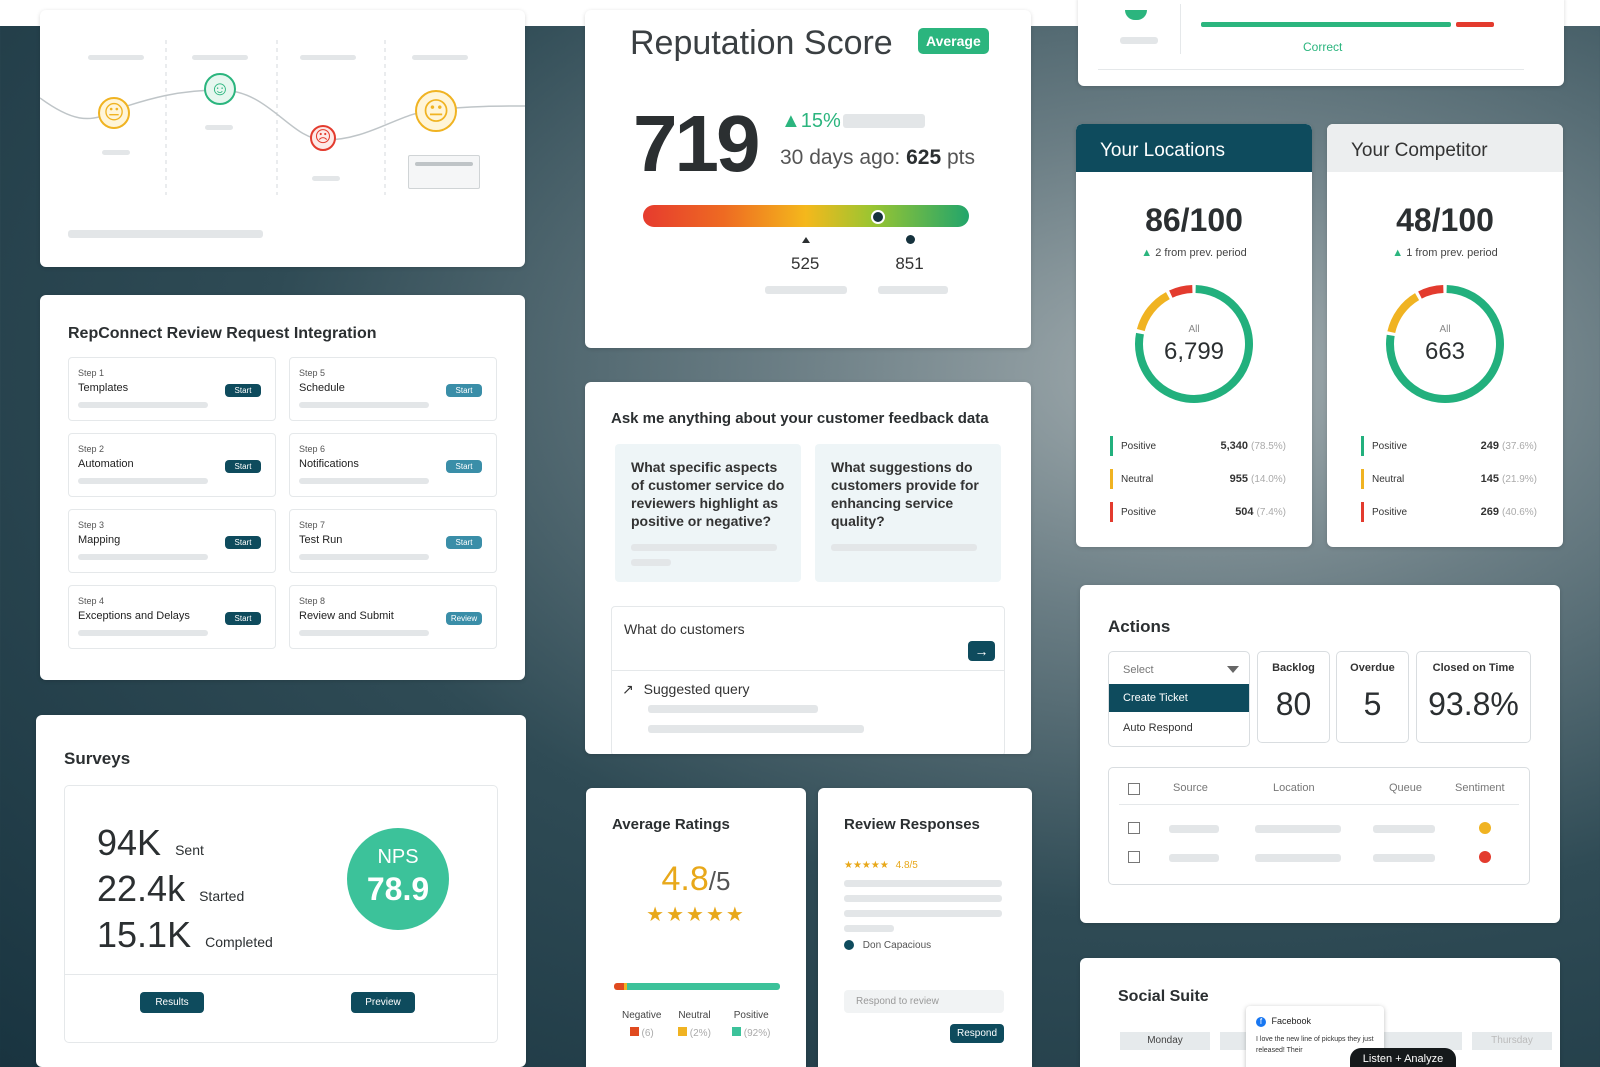  What do you see at coordinates (634, 1031) in the screenshot?
I see `neg-swatch` at bounding box center [634, 1031].